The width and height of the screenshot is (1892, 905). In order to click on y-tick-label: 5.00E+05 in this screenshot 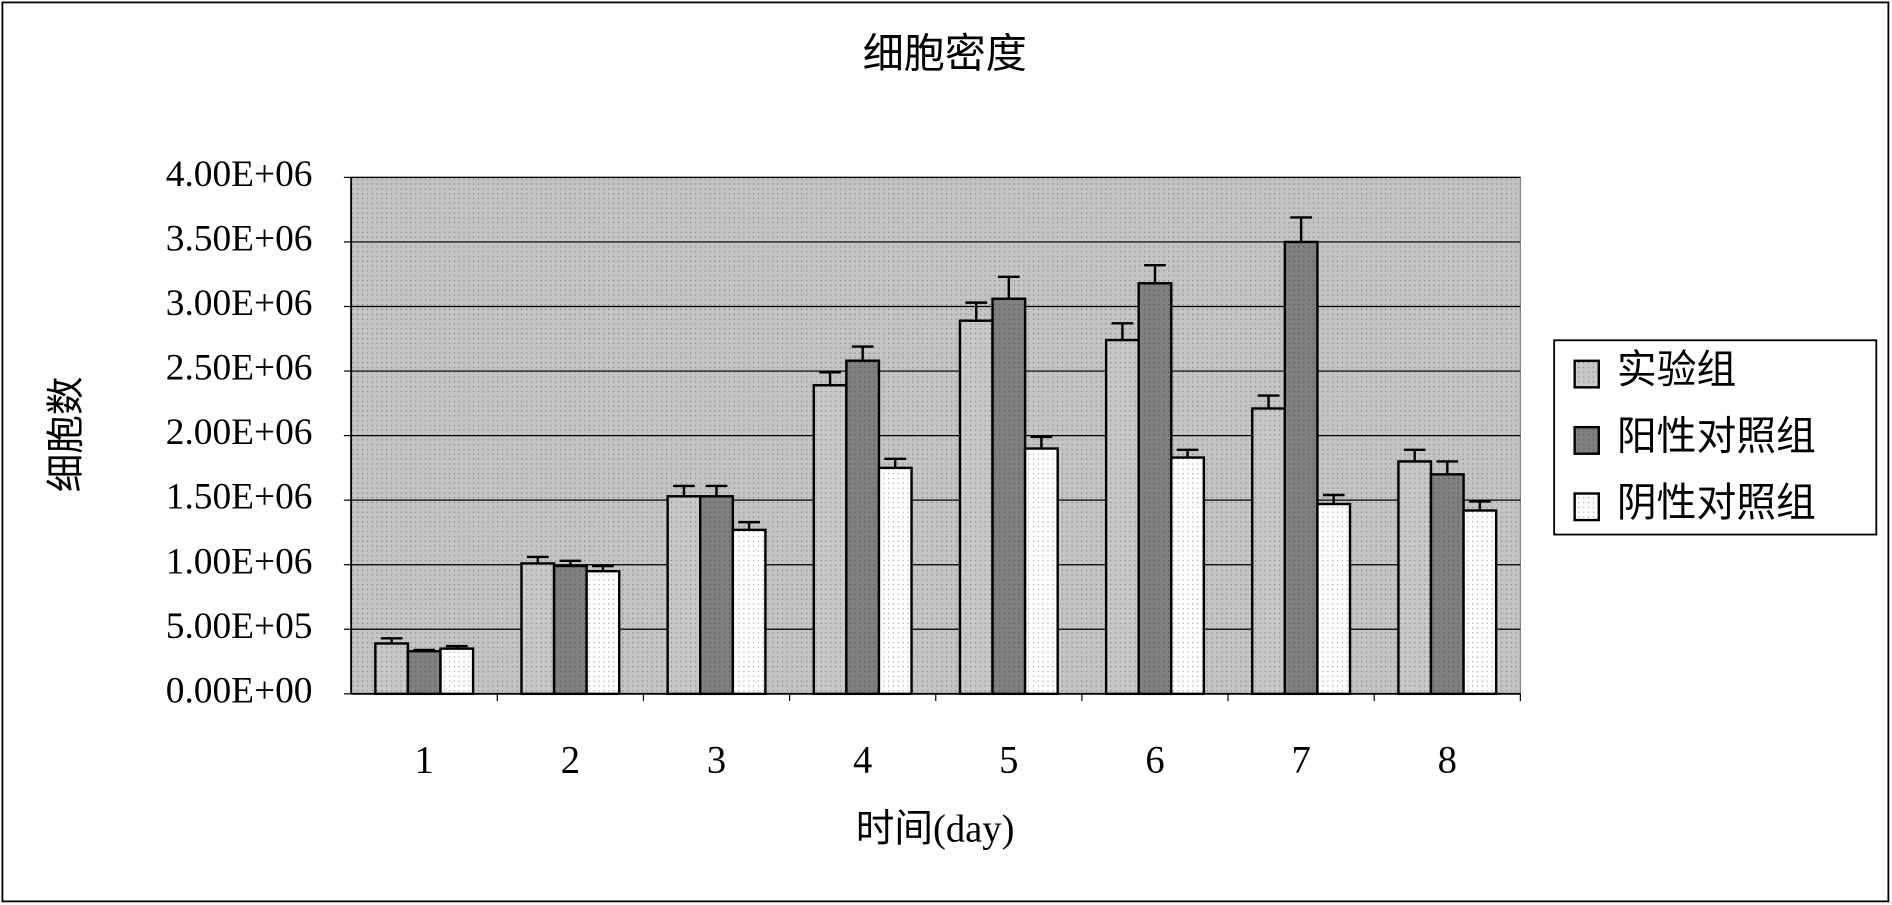, I will do `click(239, 626)`.